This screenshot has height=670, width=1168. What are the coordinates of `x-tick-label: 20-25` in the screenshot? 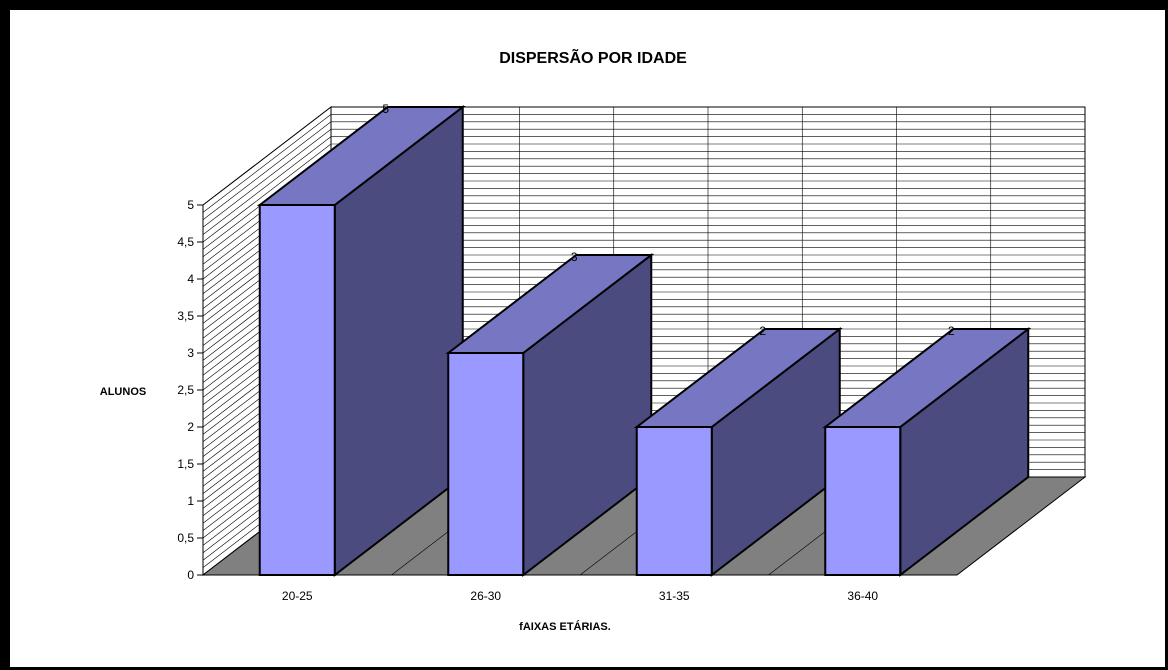 It's located at (297, 596).